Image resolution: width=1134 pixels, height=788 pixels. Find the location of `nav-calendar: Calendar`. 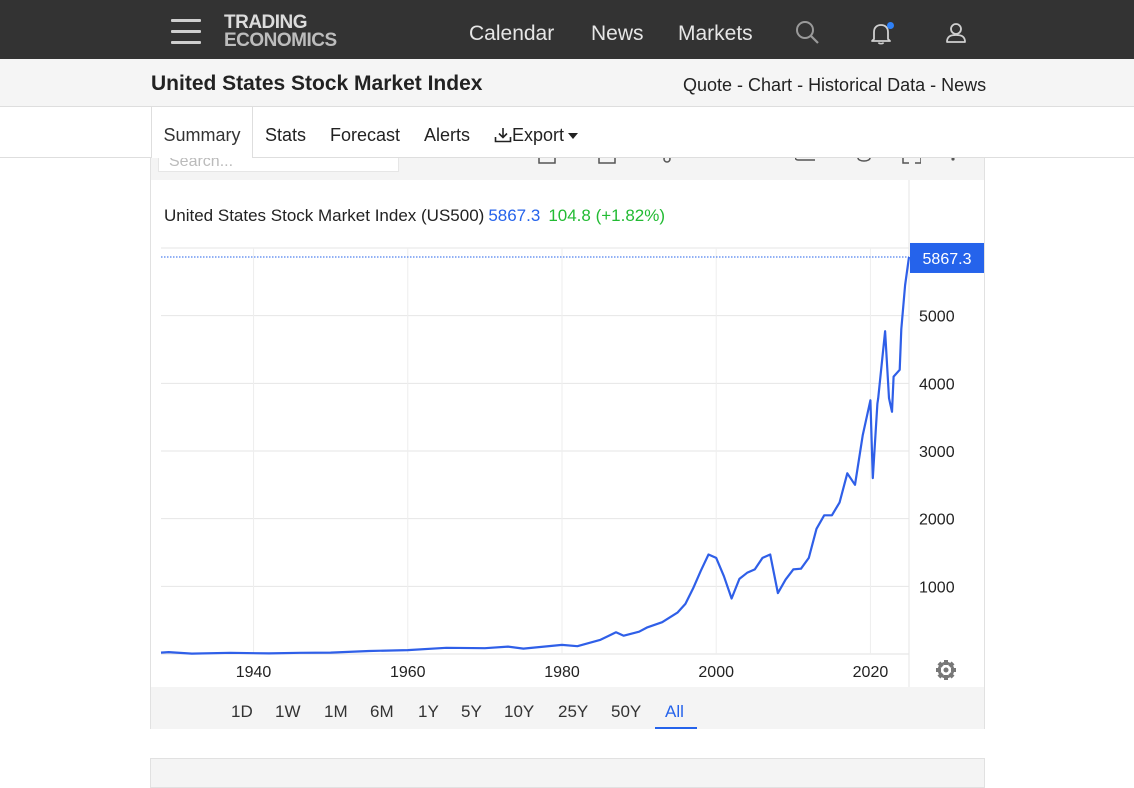

nav-calendar: Calendar is located at coordinates (512, 33).